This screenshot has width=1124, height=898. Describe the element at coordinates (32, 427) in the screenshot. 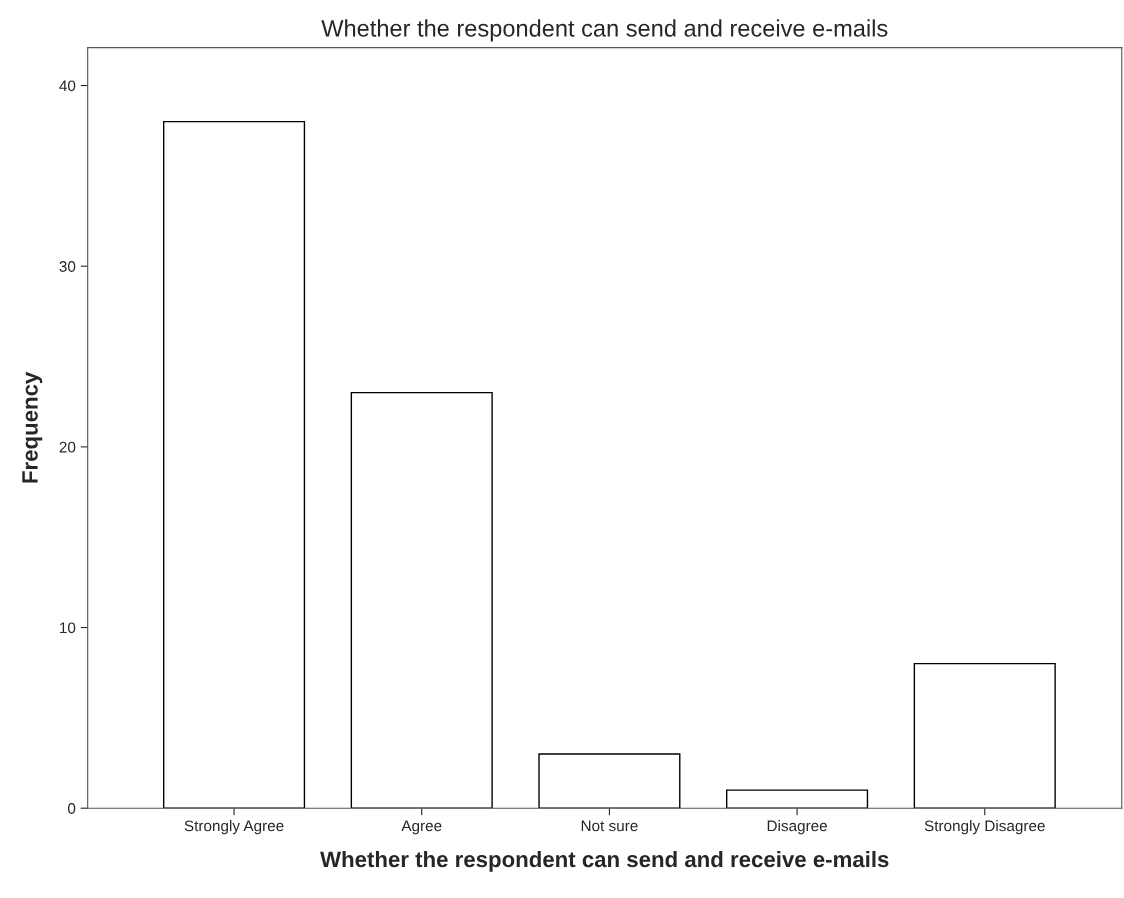

I see `y-axis-title: Frequency` at that location.